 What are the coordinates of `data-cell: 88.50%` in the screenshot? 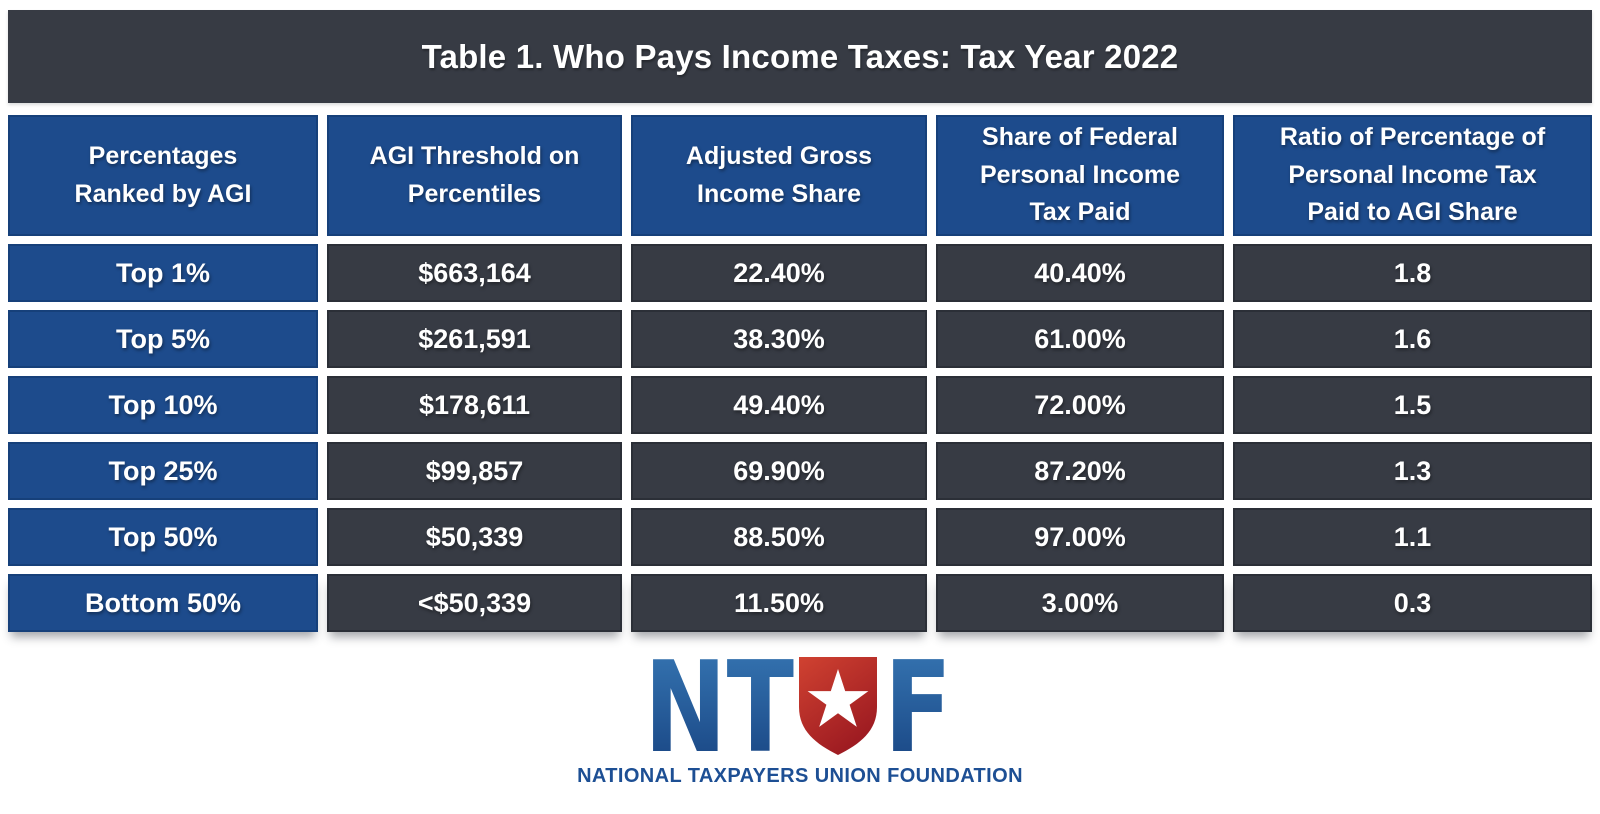 It's located at (779, 537).